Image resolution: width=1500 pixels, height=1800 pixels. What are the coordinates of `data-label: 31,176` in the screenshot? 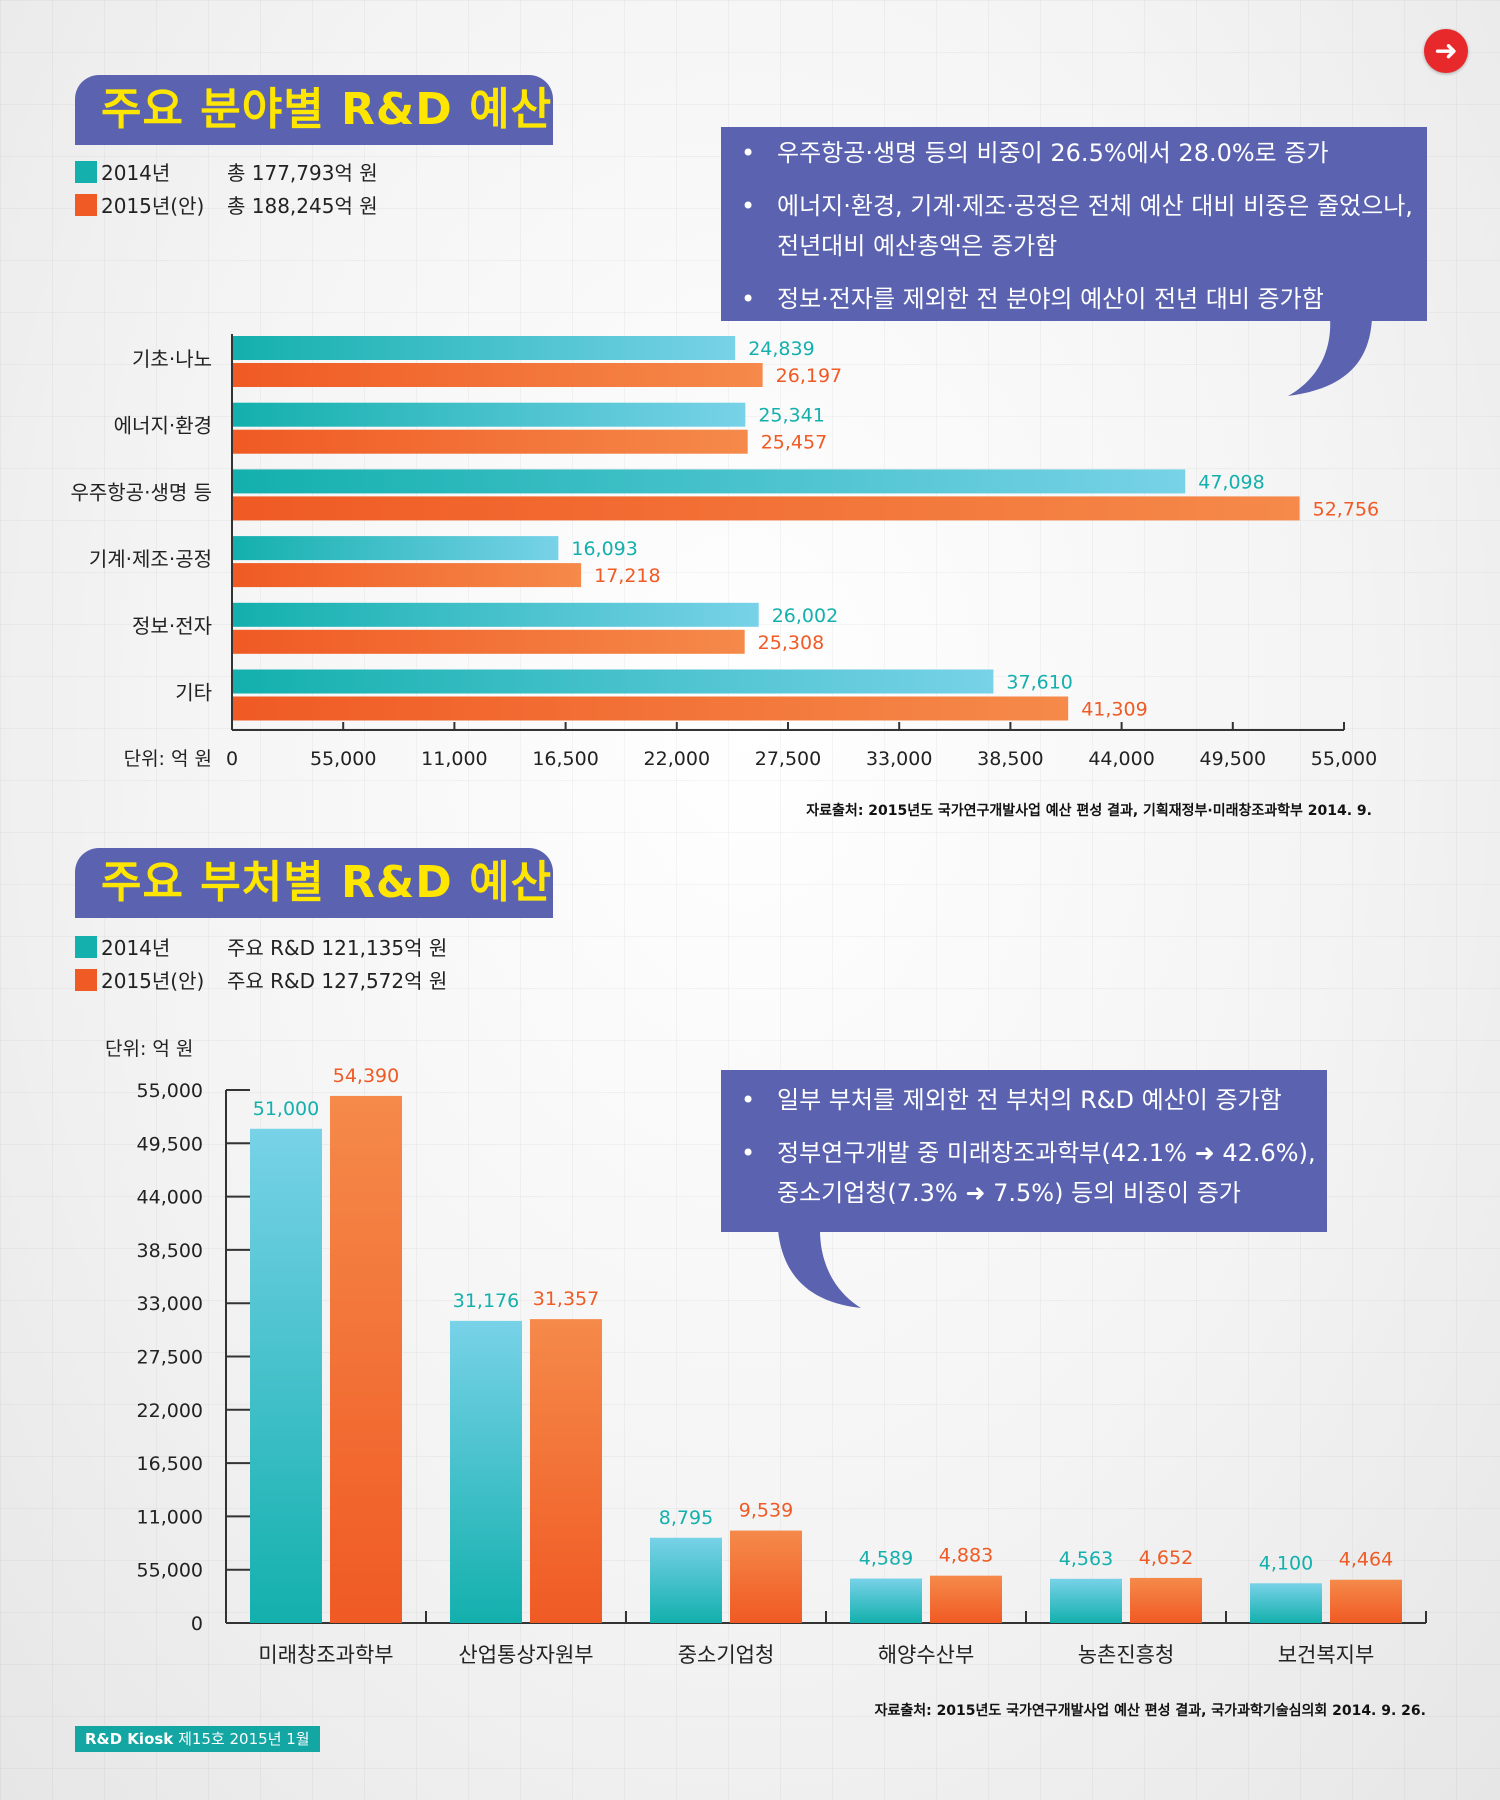 It's located at (486, 1301).